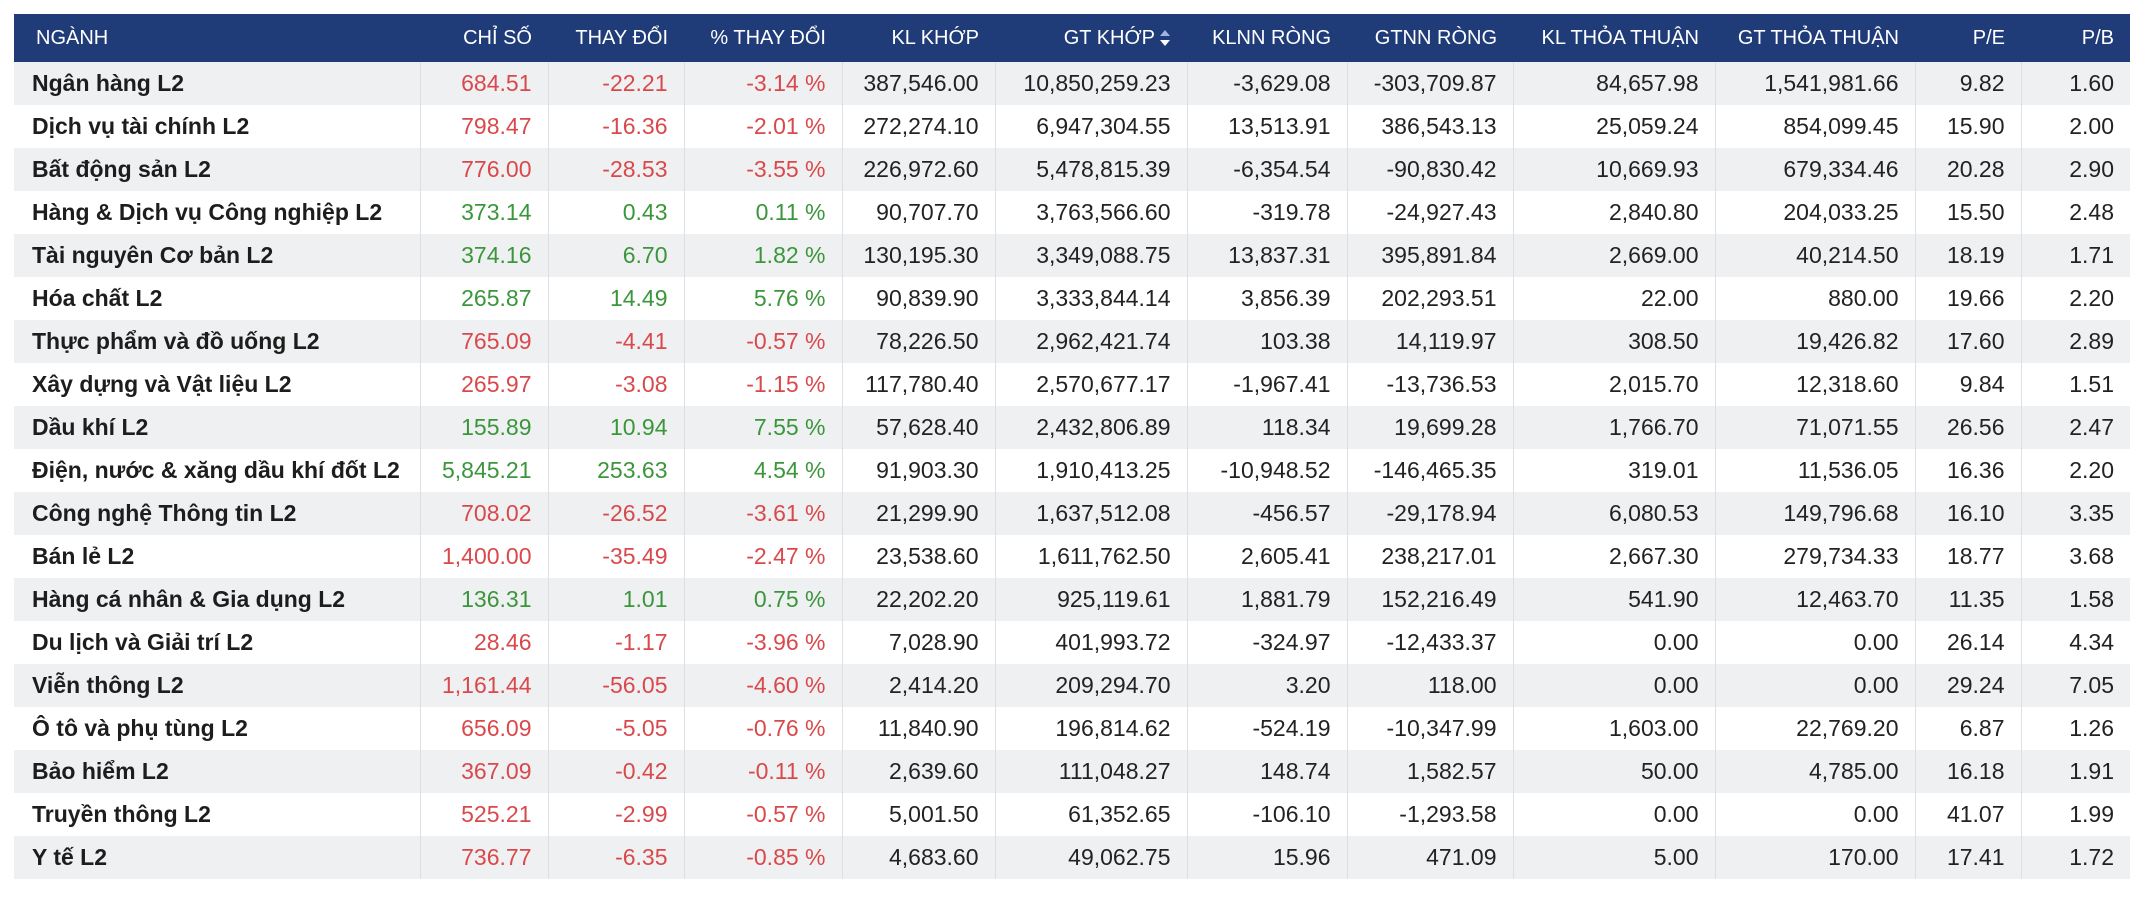 The width and height of the screenshot is (2138, 898). I want to click on cell: 2.20, so click(2075, 298).